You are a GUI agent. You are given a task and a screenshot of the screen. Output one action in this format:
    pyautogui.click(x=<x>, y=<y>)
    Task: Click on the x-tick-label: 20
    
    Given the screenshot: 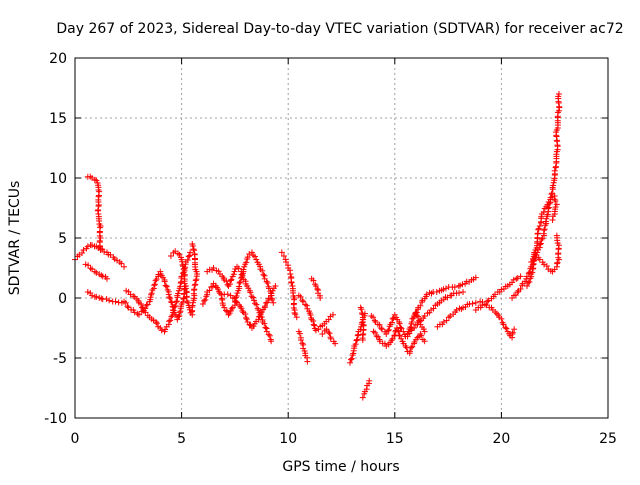 What is the action you would take?
    pyautogui.click(x=501, y=439)
    